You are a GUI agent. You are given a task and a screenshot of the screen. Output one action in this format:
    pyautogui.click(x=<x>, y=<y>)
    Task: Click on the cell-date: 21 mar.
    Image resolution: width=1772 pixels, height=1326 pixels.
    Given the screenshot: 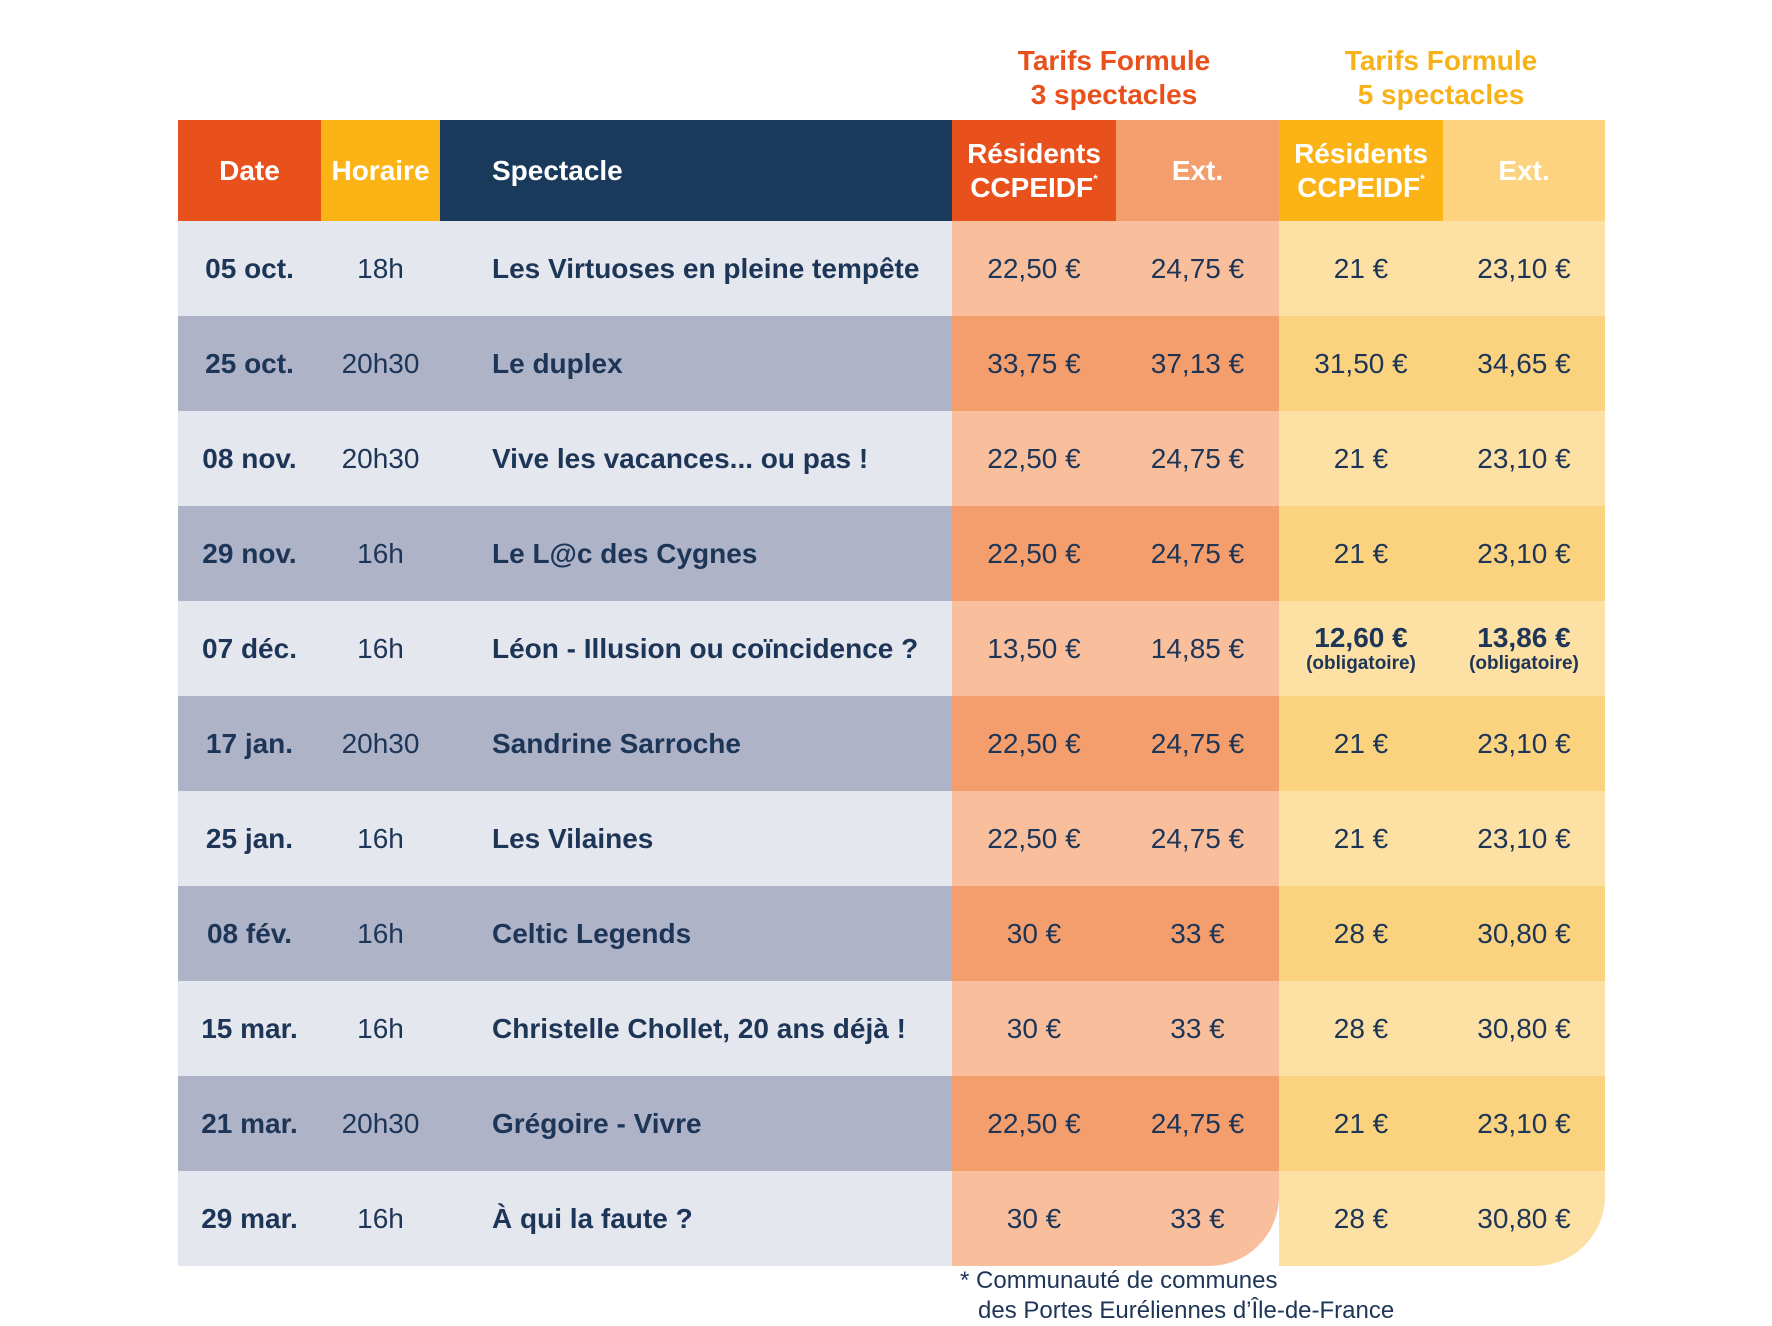 What is the action you would take?
    pyautogui.click(x=249, y=1123)
    